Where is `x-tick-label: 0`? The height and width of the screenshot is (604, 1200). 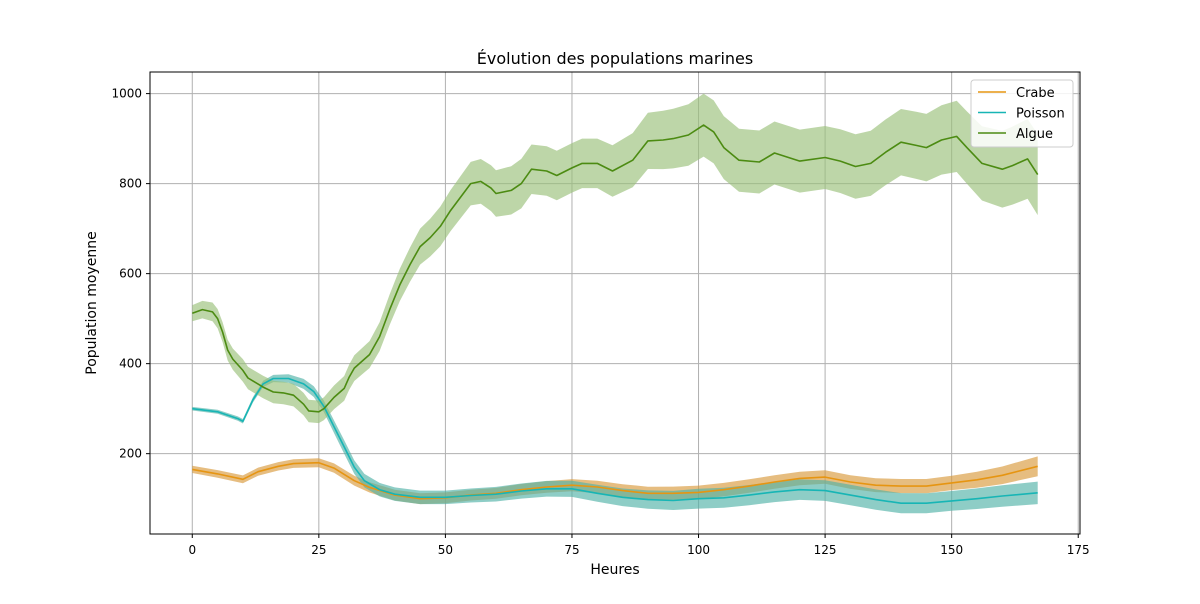
x-tick-label: 0 is located at coordinates (192, 550).